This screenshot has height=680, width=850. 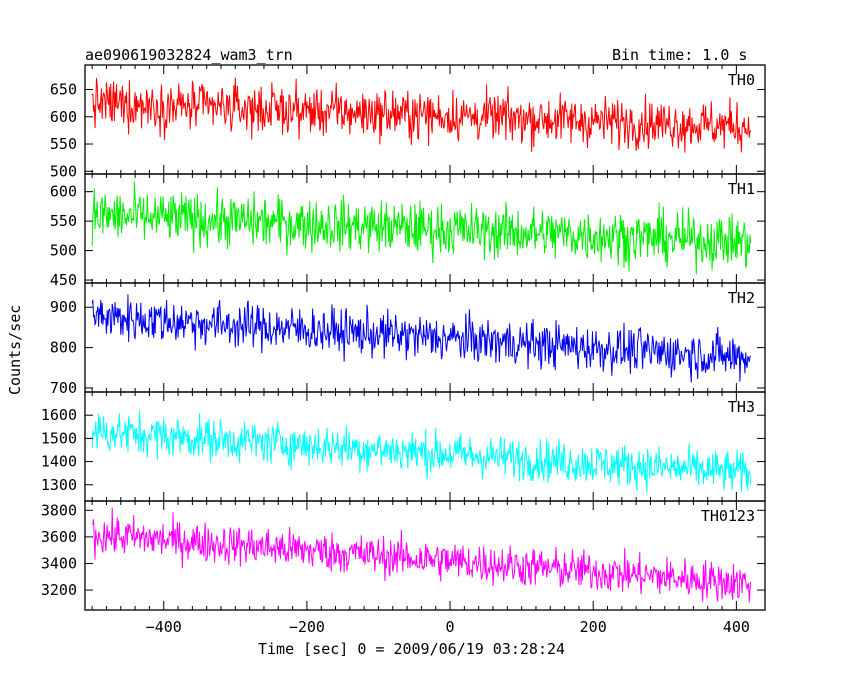 What do you see at coordinates (63, 171) in the screenshot?
I see `y-tick-label-th0: 500` at bounding box center [63, 171].